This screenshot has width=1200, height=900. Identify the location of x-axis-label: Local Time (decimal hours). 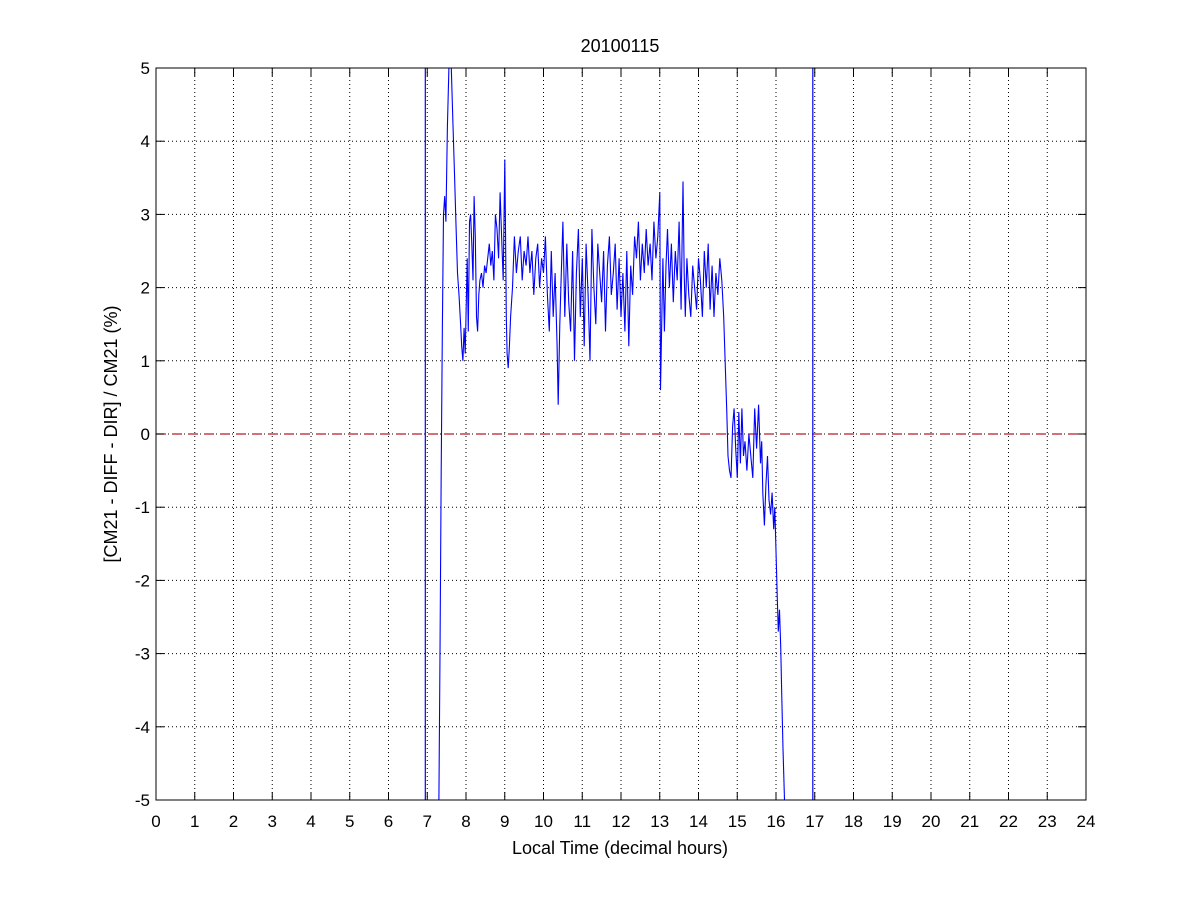
(620, 848).